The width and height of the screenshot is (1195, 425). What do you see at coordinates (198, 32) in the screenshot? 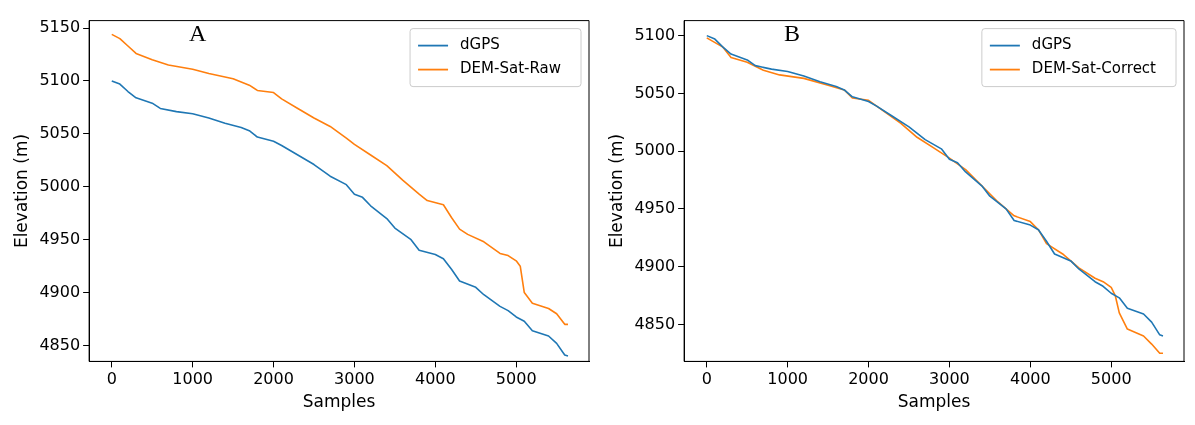
I see `annotation: A` at bounding box center [198, 32].